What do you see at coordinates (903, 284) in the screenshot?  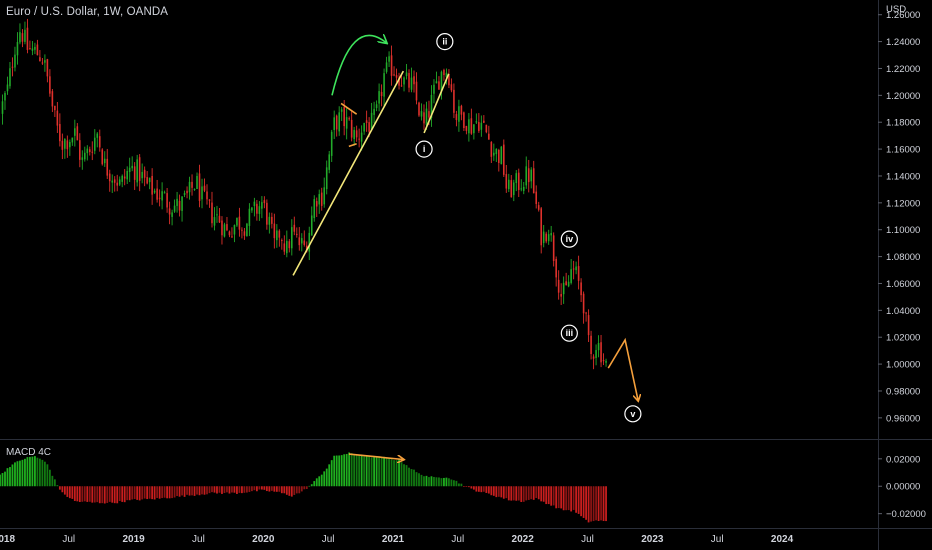 I see `price-tick-label: 1.06000` at bounding box center [903, 284].